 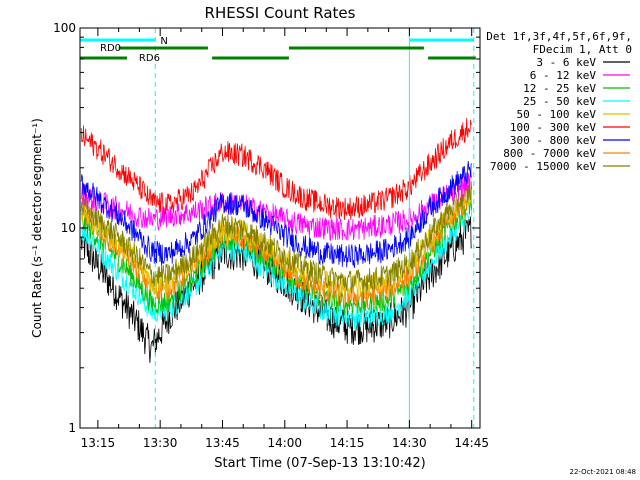 I want to click on x-tick-label-2: 13:30, so click(x=160, y=443).